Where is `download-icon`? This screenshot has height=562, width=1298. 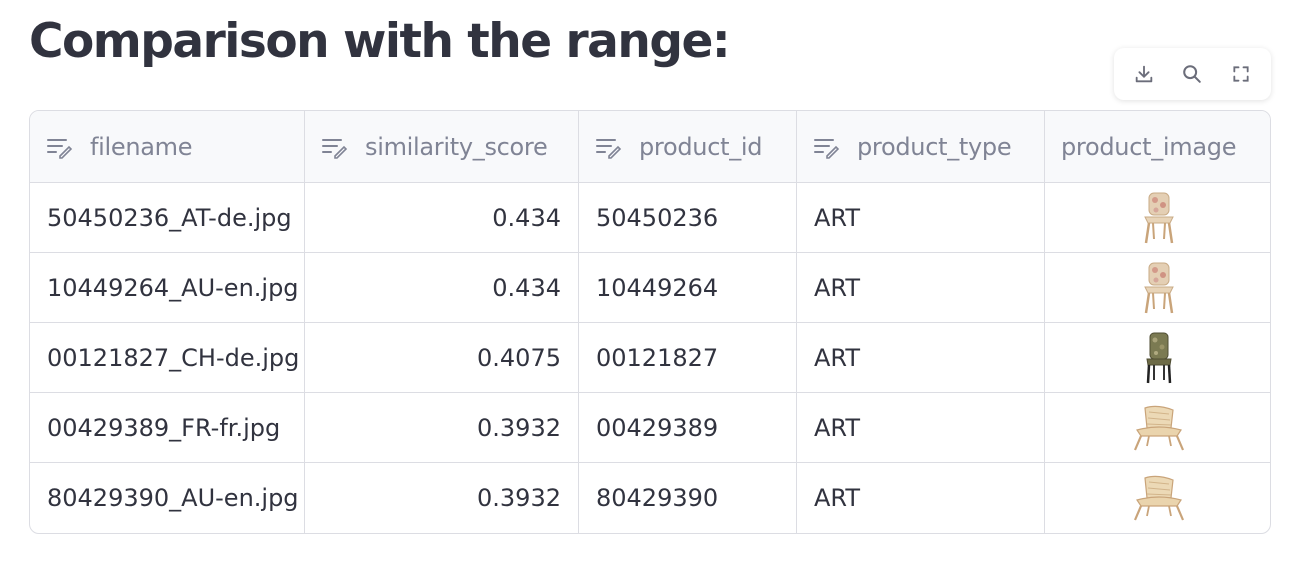
download-icon is located at coordinates (1144, 74).